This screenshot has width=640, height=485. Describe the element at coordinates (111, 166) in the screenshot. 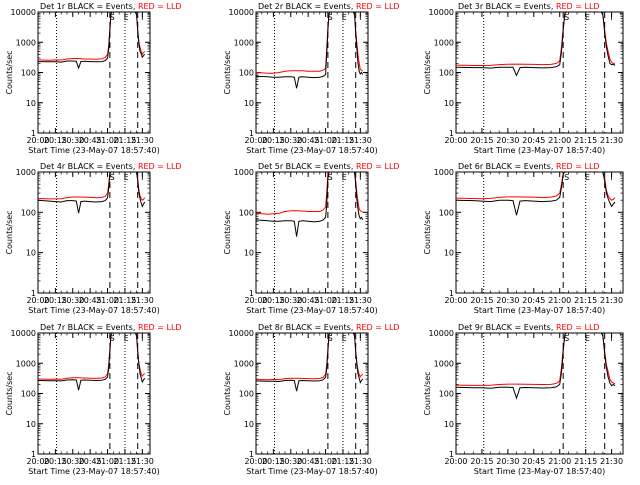

I see `chart-title: Det 4r BLACK = Events, RED = LLD` at that location.